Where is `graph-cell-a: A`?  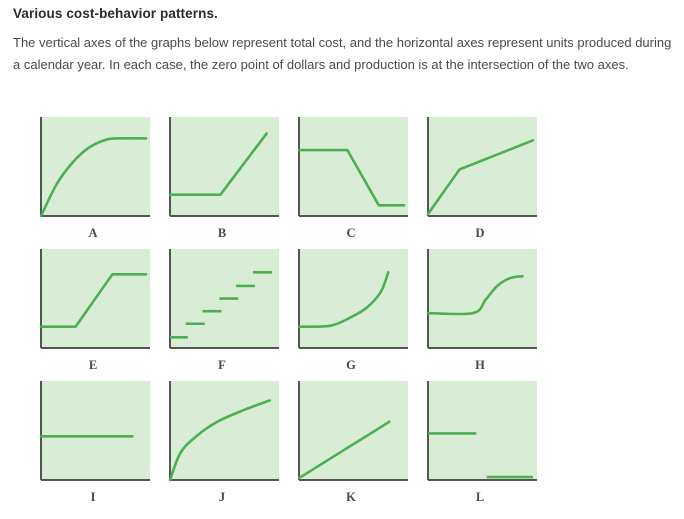 graph-cell-a: A is located at coordinates (95, 176).